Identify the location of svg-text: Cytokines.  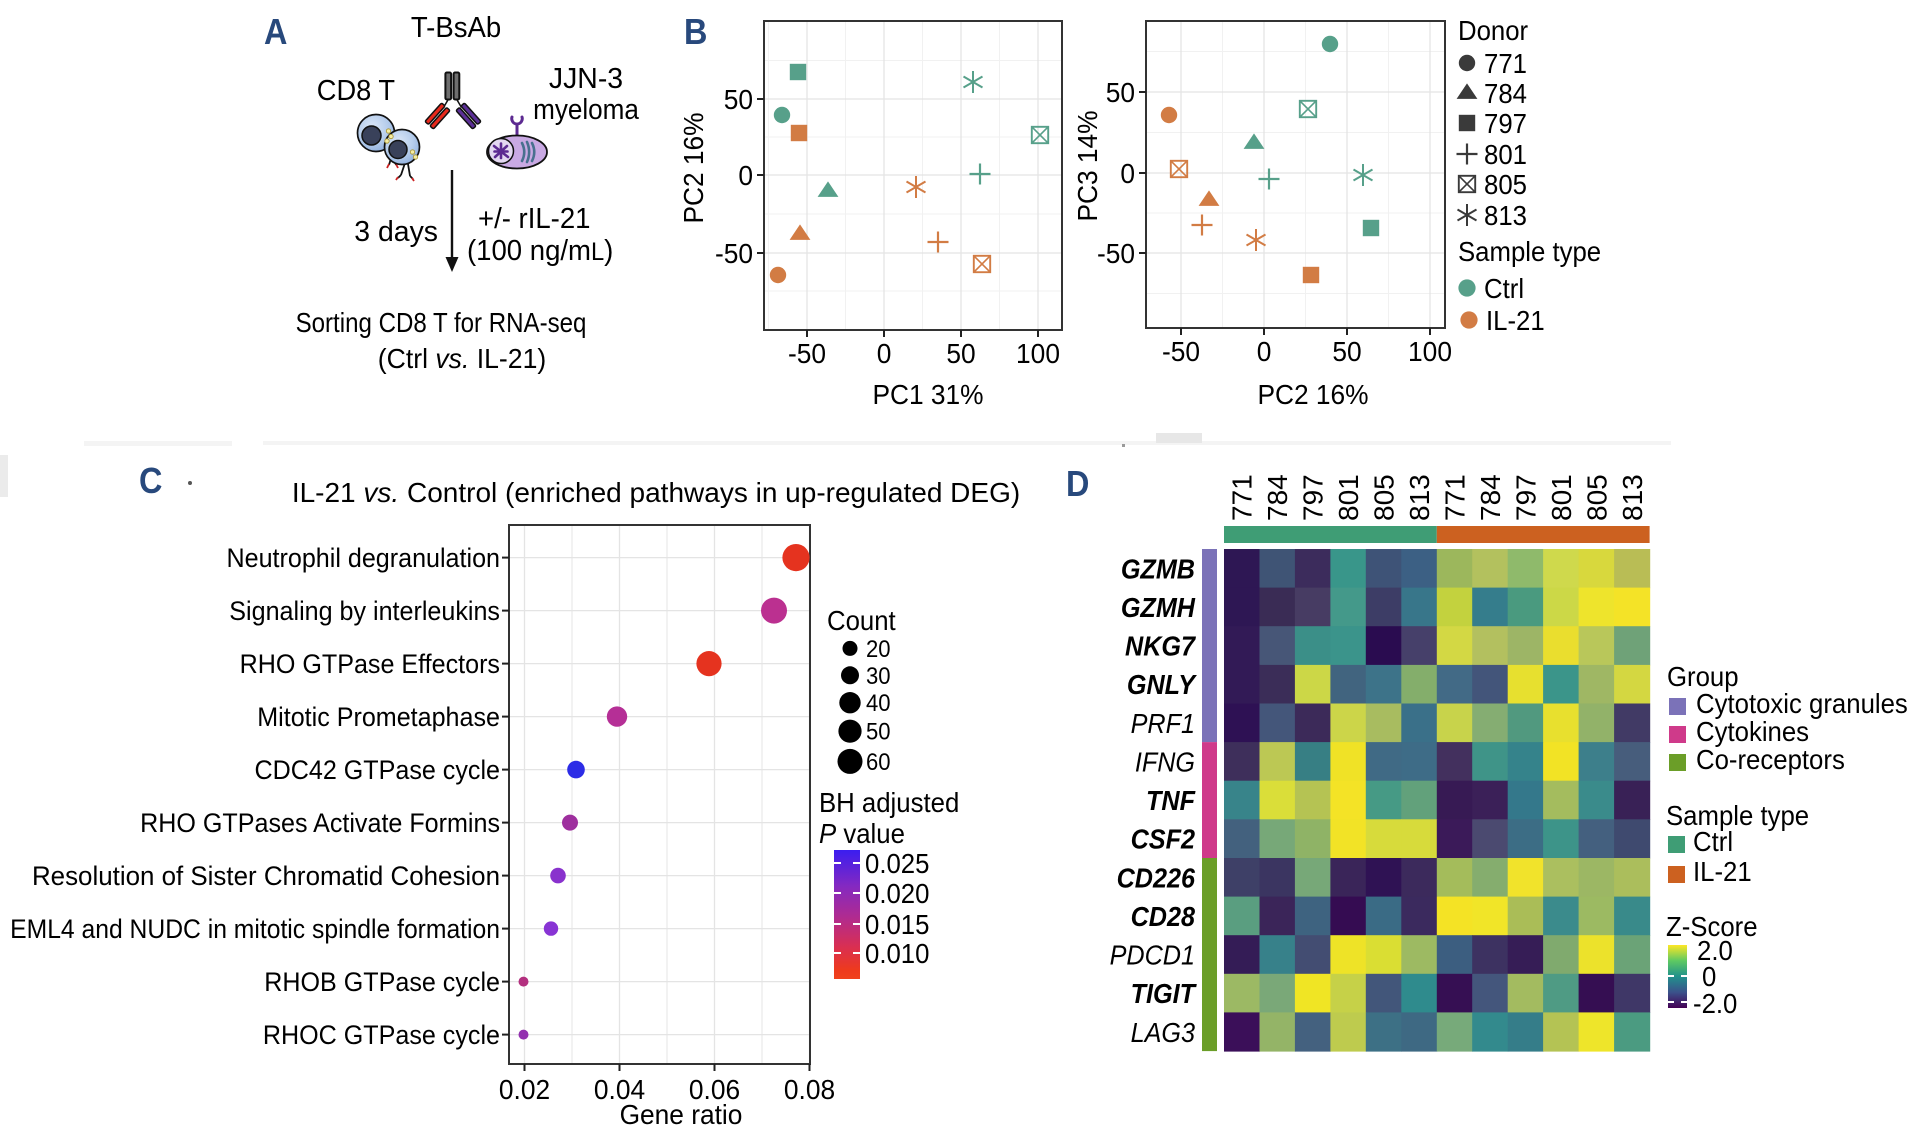
(1752, 731).